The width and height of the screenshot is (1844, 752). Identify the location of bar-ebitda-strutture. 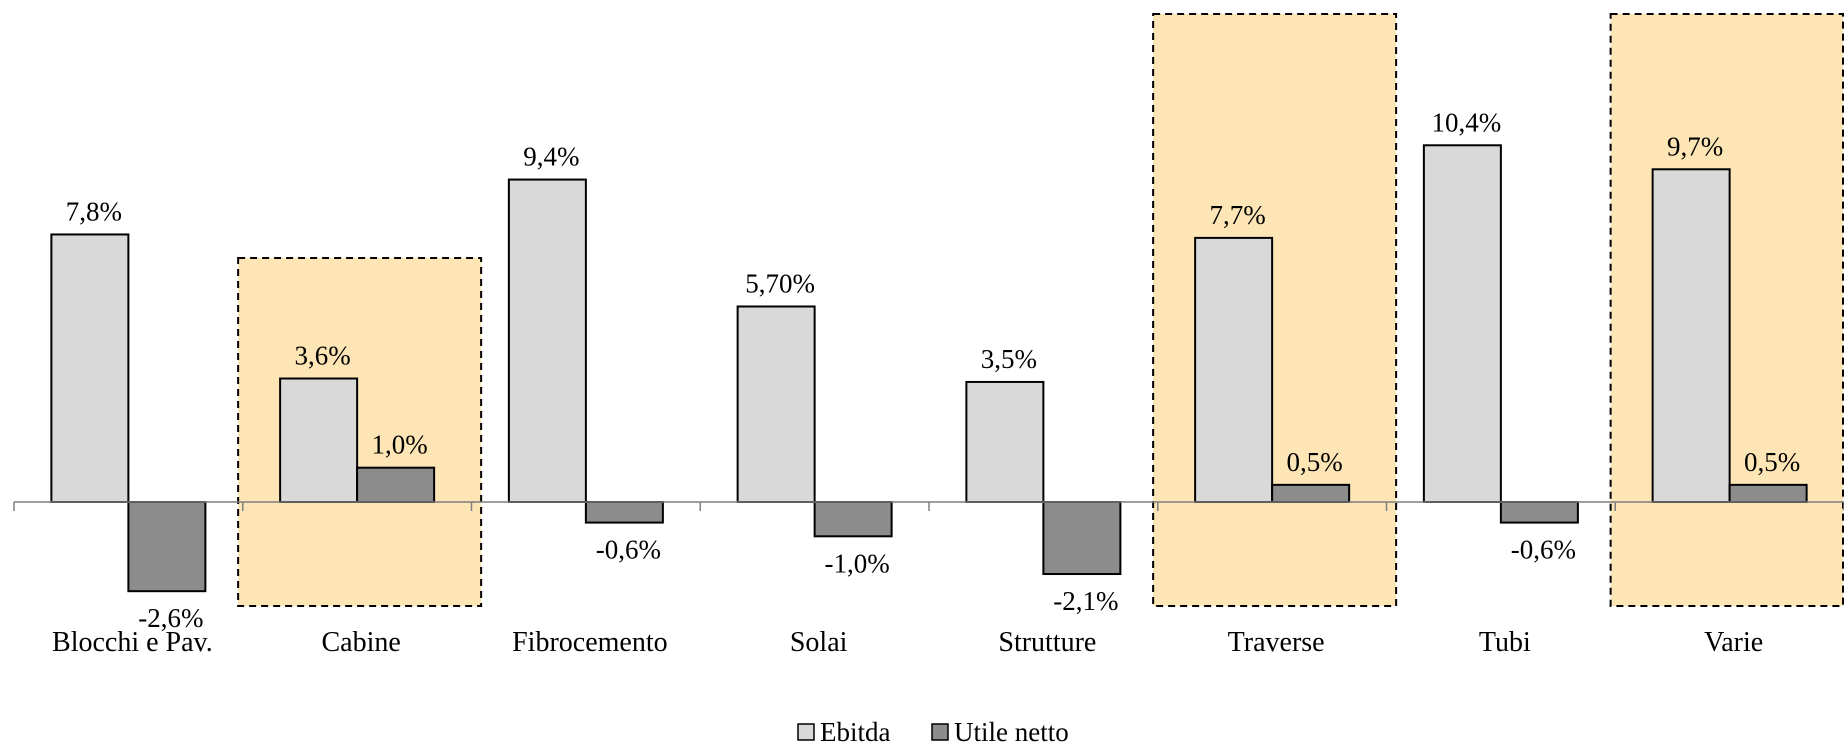
(1005, 442).